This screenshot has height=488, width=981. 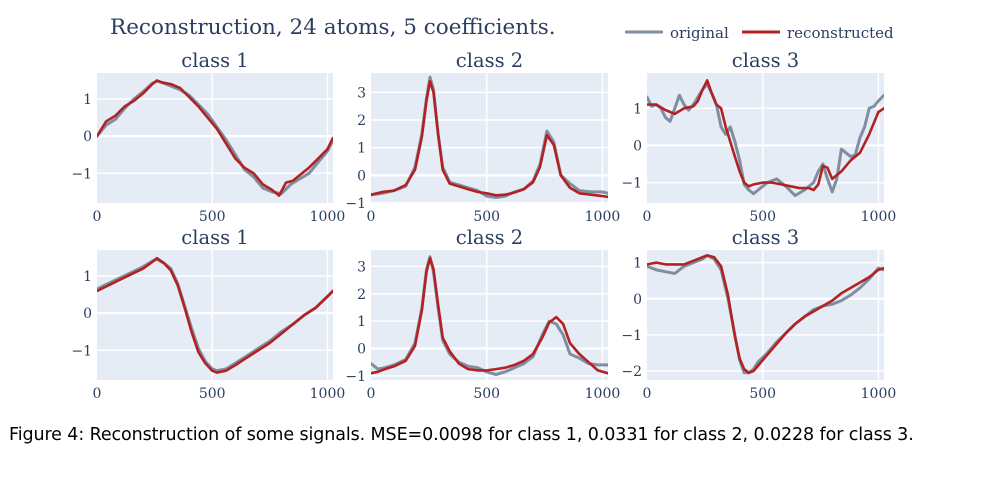 I want to click on legend: original reconstructed, so click(x=759, y=33).